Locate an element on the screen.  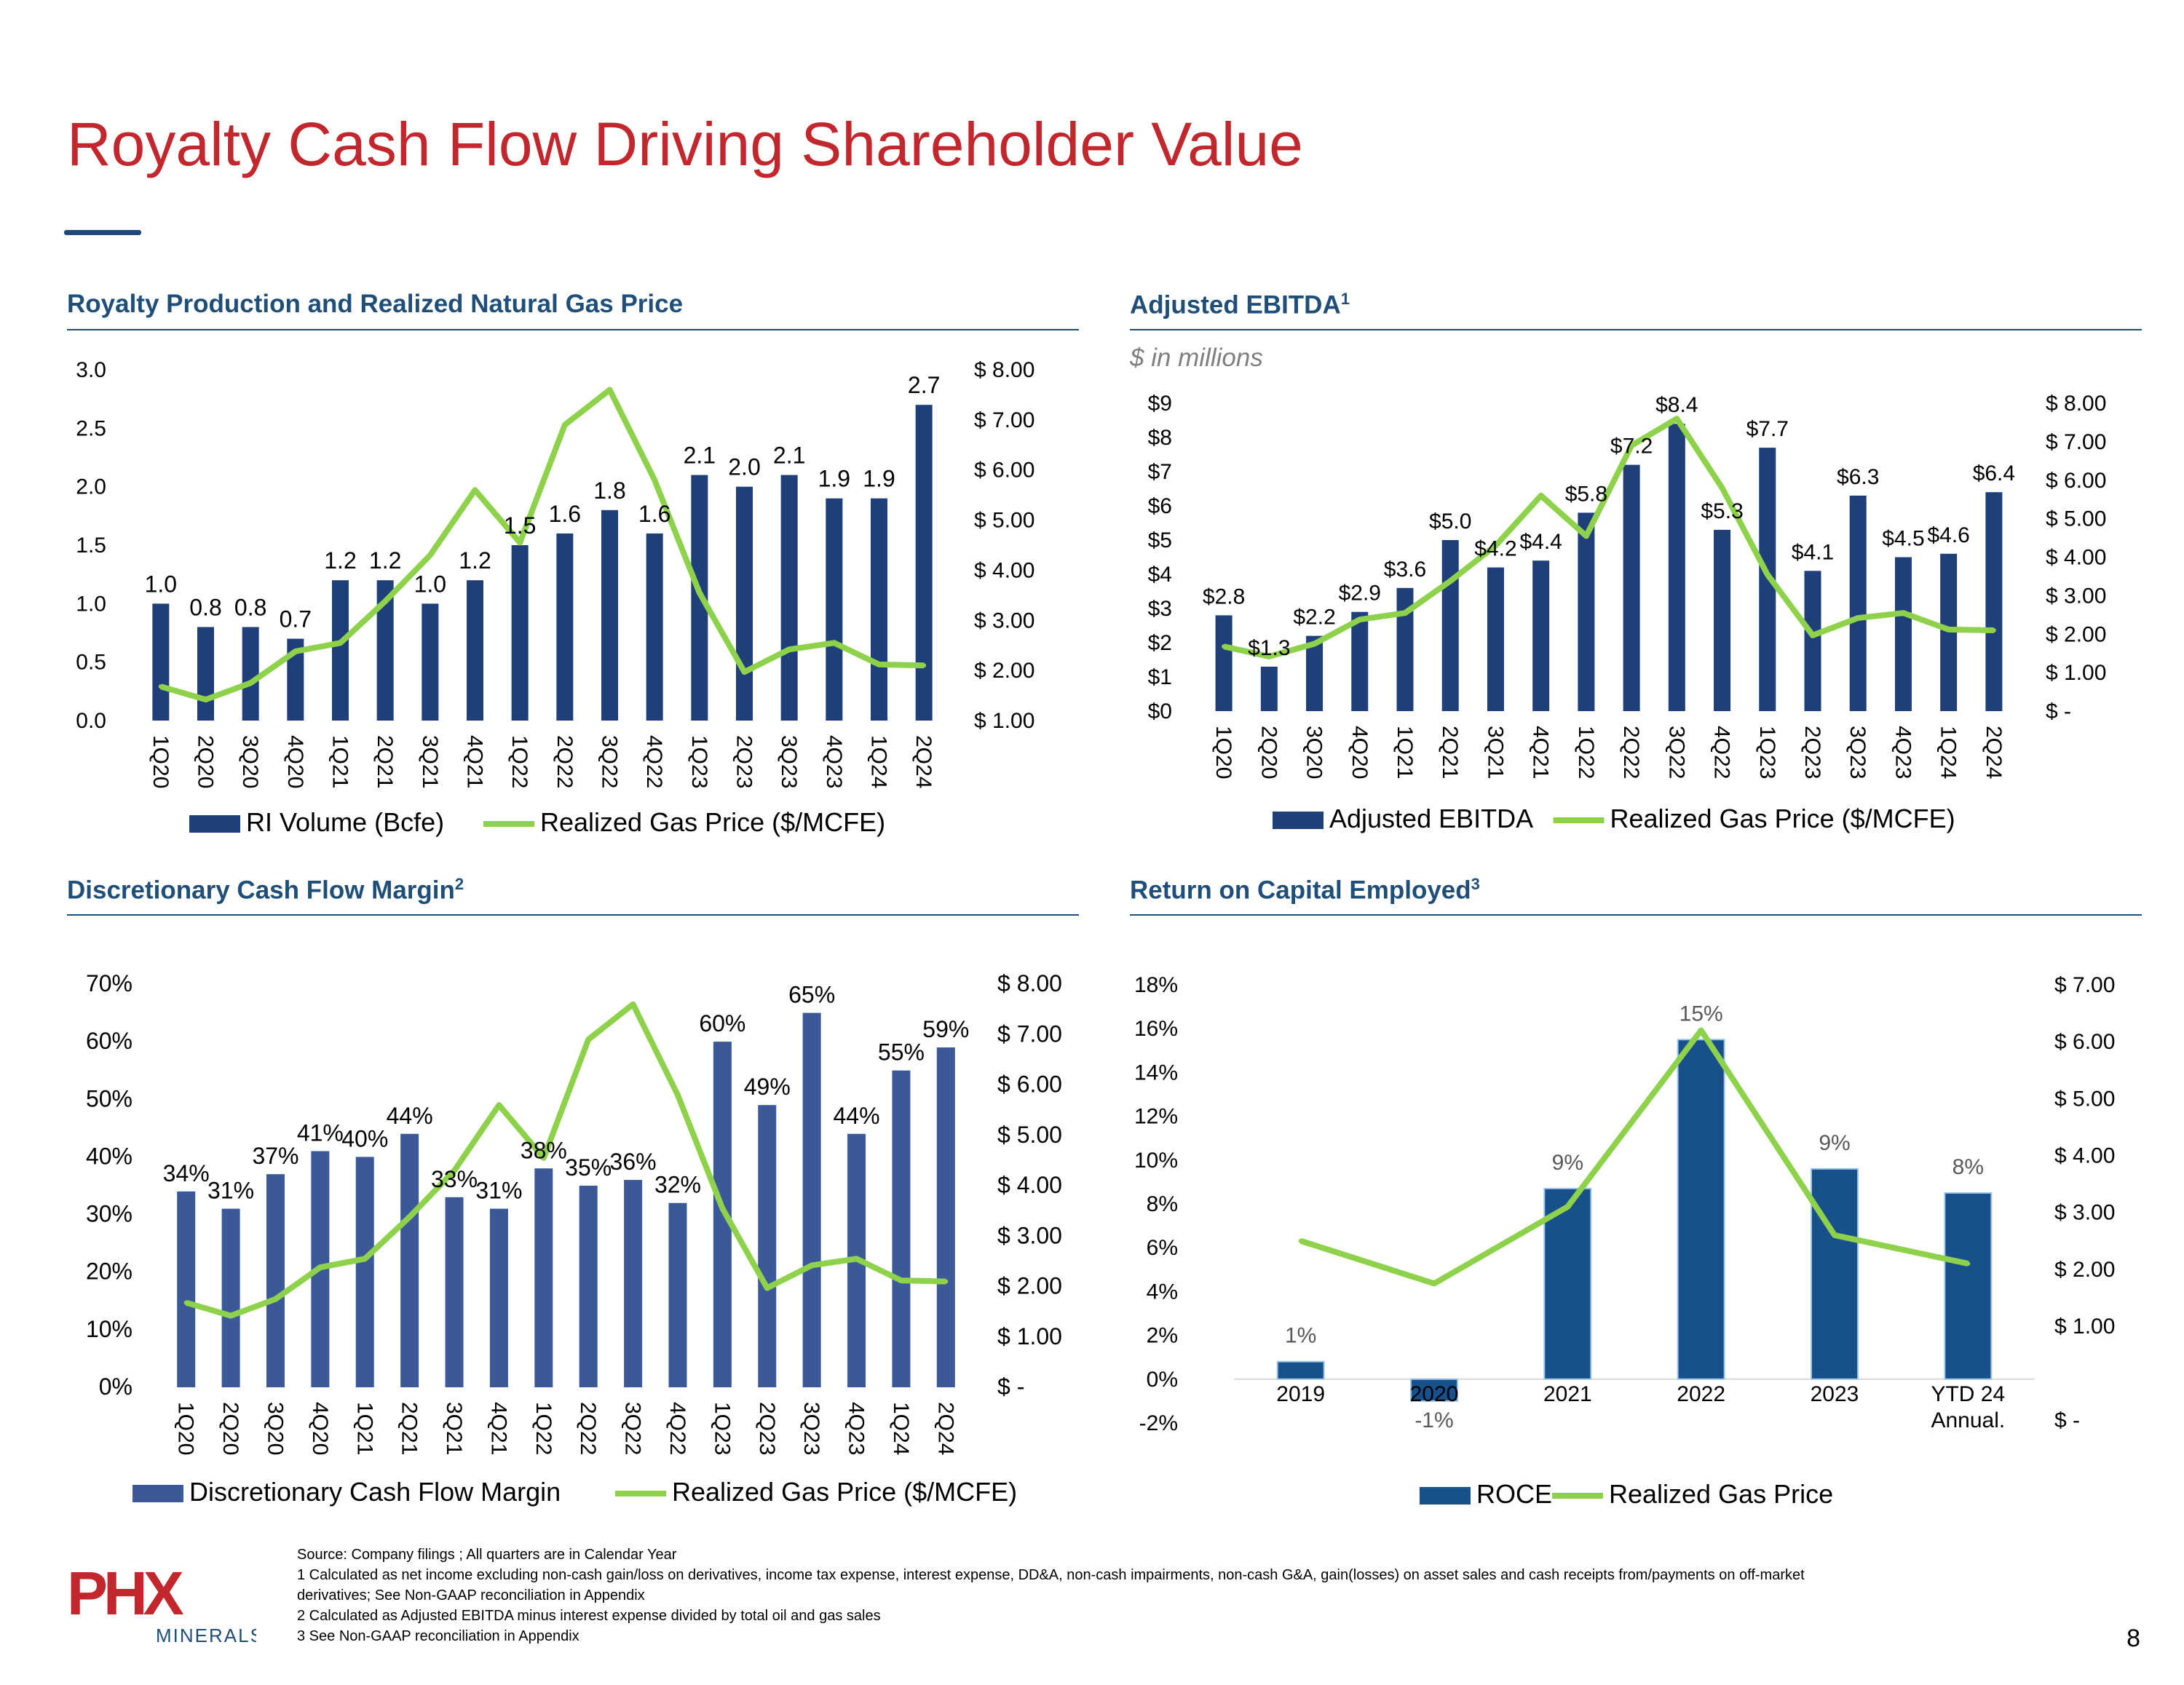
dcf-data-label: 36% is located at coordinates (633, 1162).